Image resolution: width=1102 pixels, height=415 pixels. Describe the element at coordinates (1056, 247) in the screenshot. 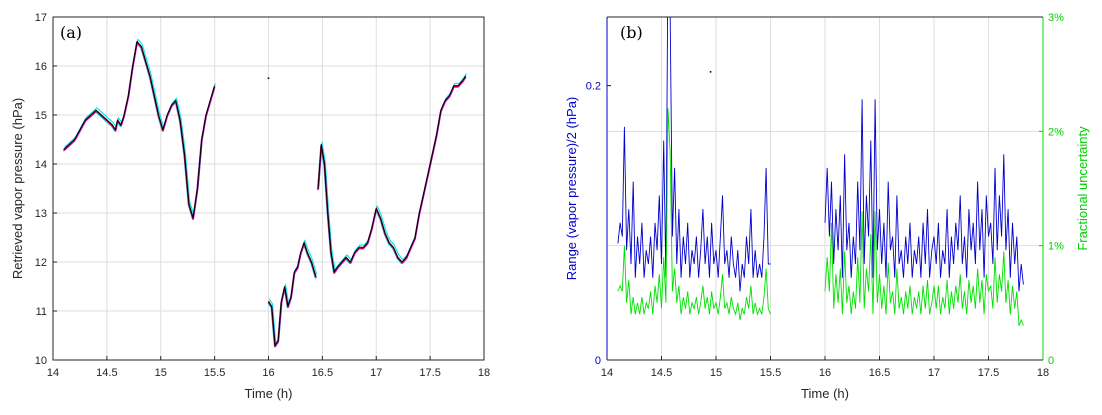

I see `panel-b-right-tick-label: 1%` at that location.